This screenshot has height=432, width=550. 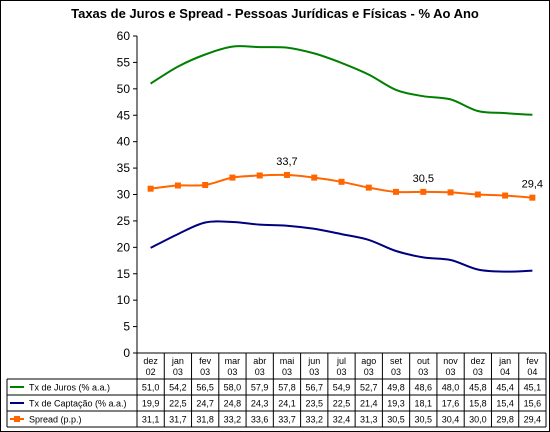 I want to click on y-tick-label: 5, so click(x=126, y=327).